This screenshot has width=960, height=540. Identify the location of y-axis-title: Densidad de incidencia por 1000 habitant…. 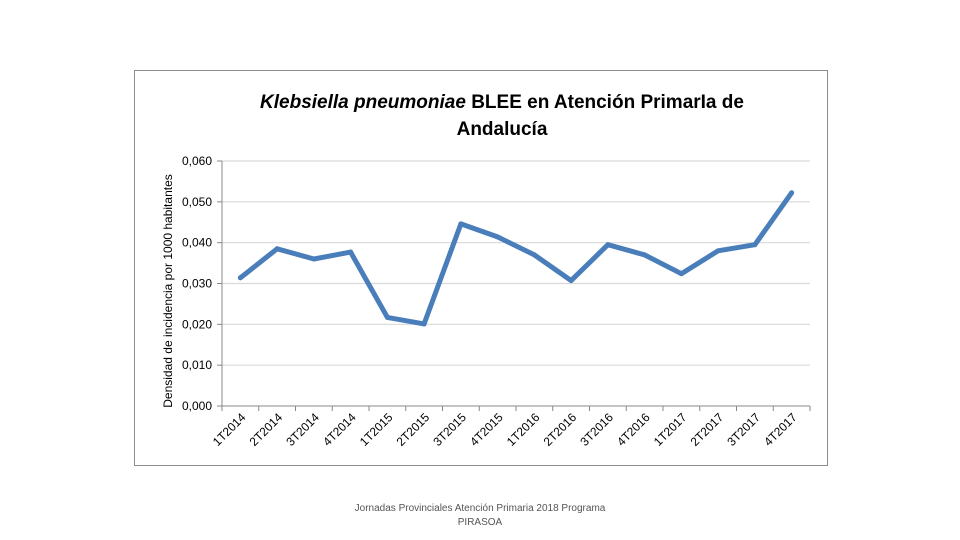
(168, 291).